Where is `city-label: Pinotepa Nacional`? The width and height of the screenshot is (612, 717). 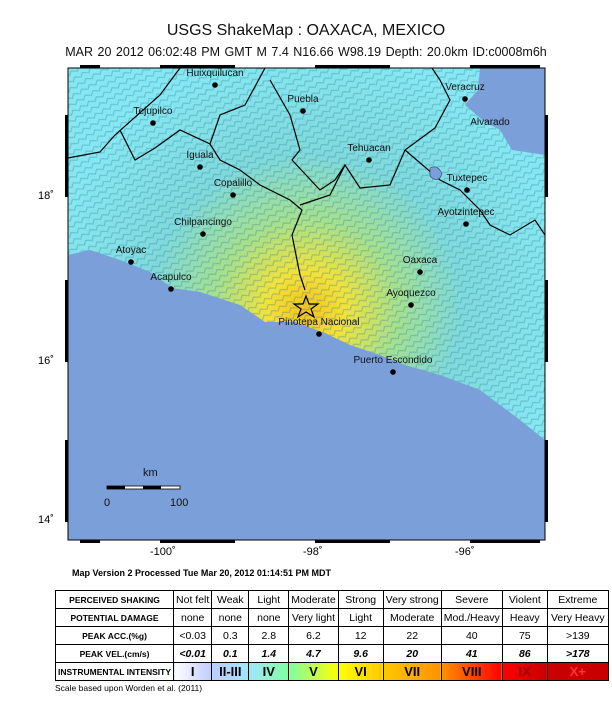
city-label: Pinotepa Nacional is located at coordinates (318, 322).